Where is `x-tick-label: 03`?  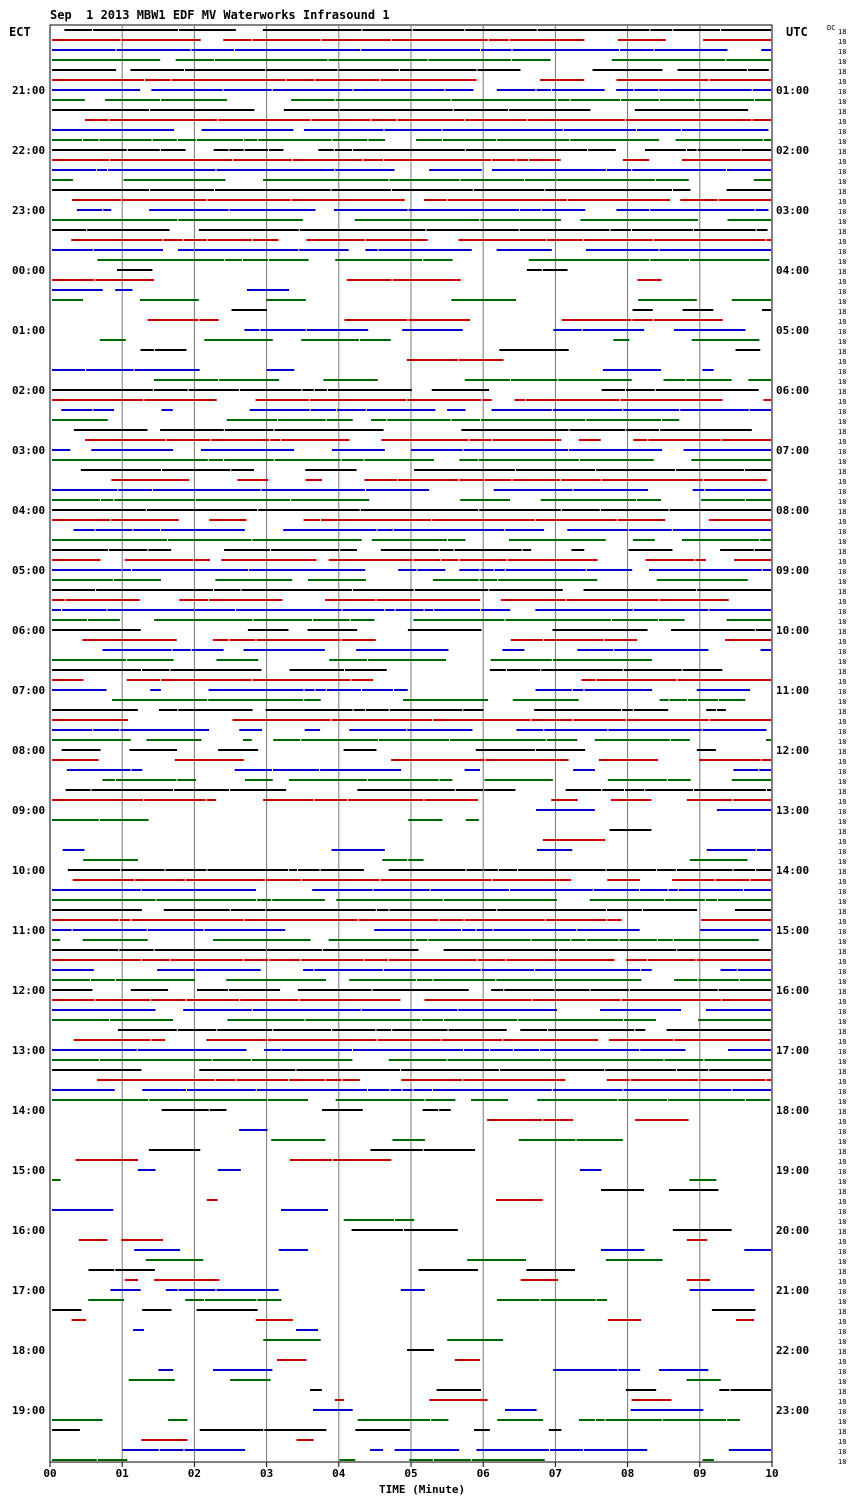 x-tick-label: 03 is located at coordinates (266, 1473).